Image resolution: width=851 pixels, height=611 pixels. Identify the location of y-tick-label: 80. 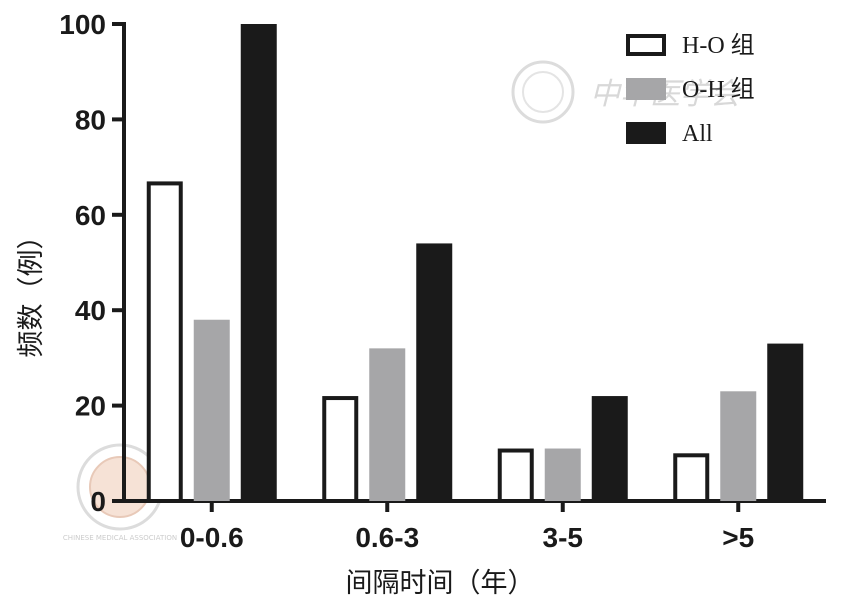
(90, 119).